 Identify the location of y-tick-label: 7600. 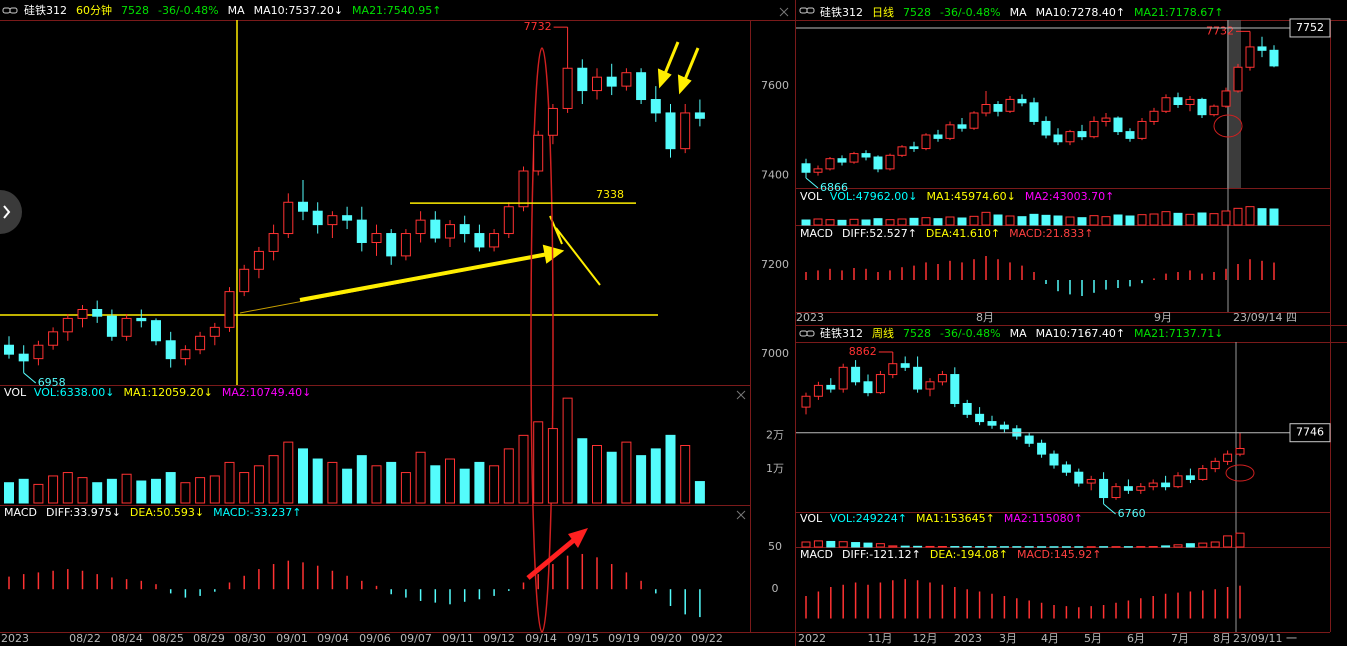
(775, 85).